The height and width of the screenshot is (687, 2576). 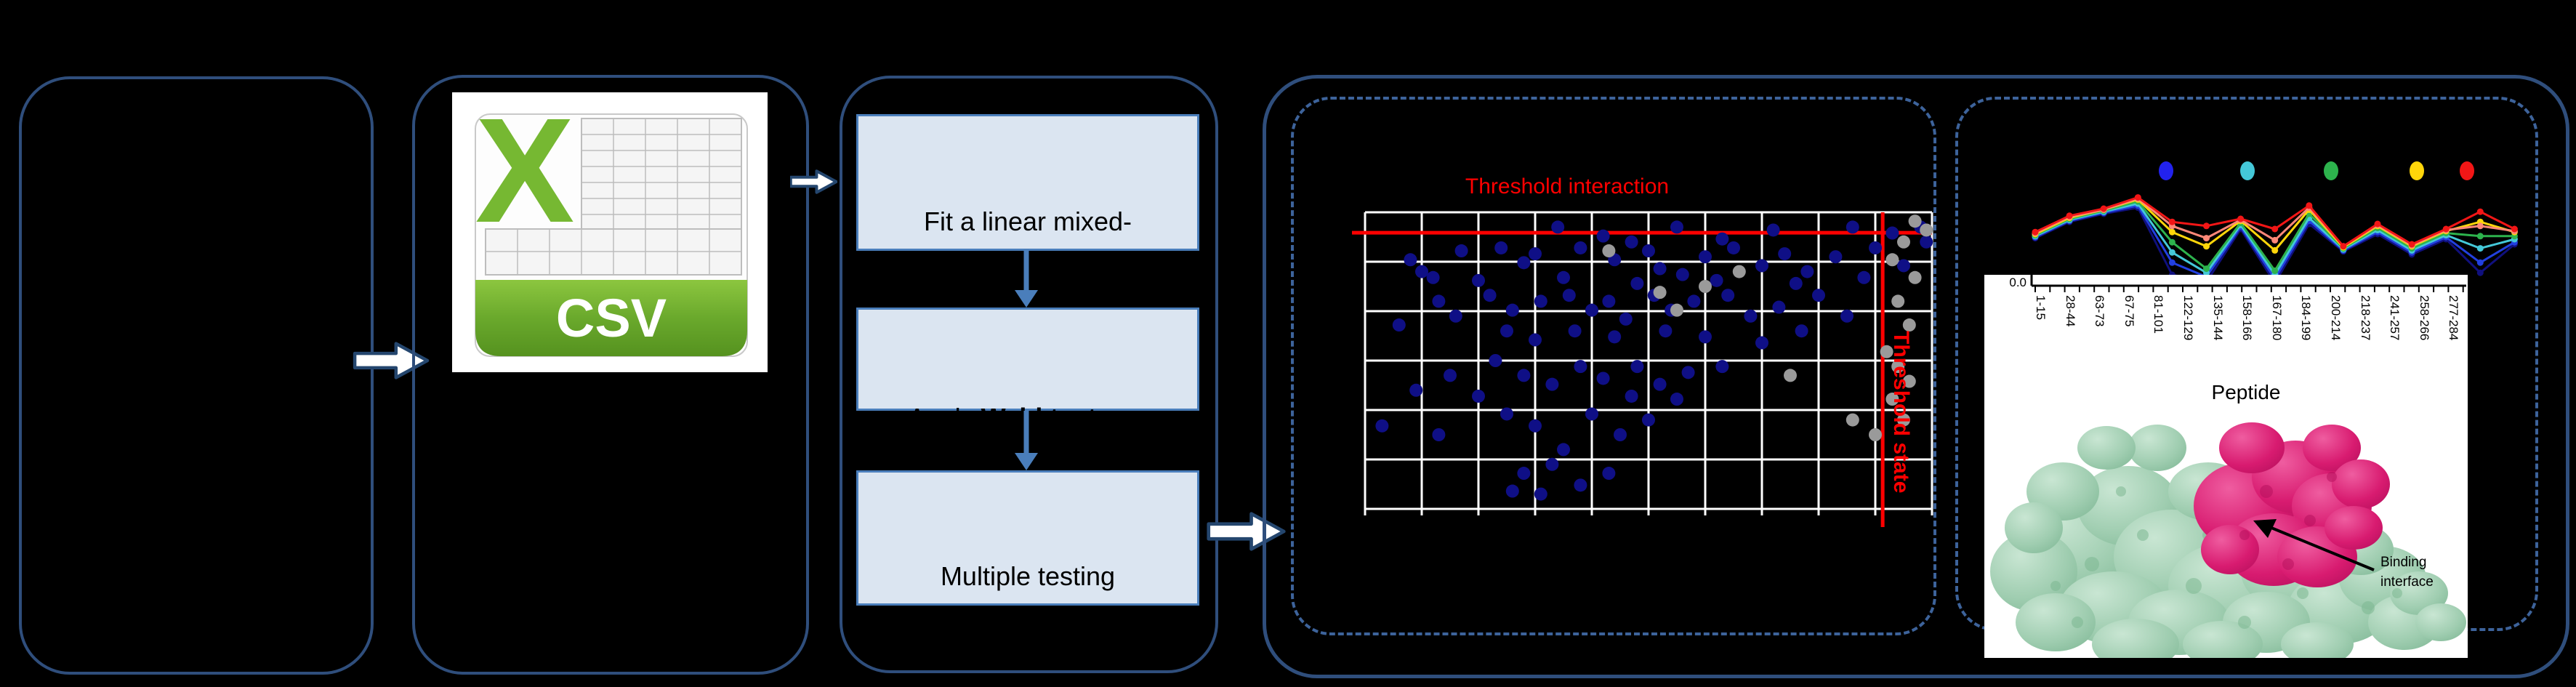 I want to click on protein-structure, so click(x=2228, y=540).